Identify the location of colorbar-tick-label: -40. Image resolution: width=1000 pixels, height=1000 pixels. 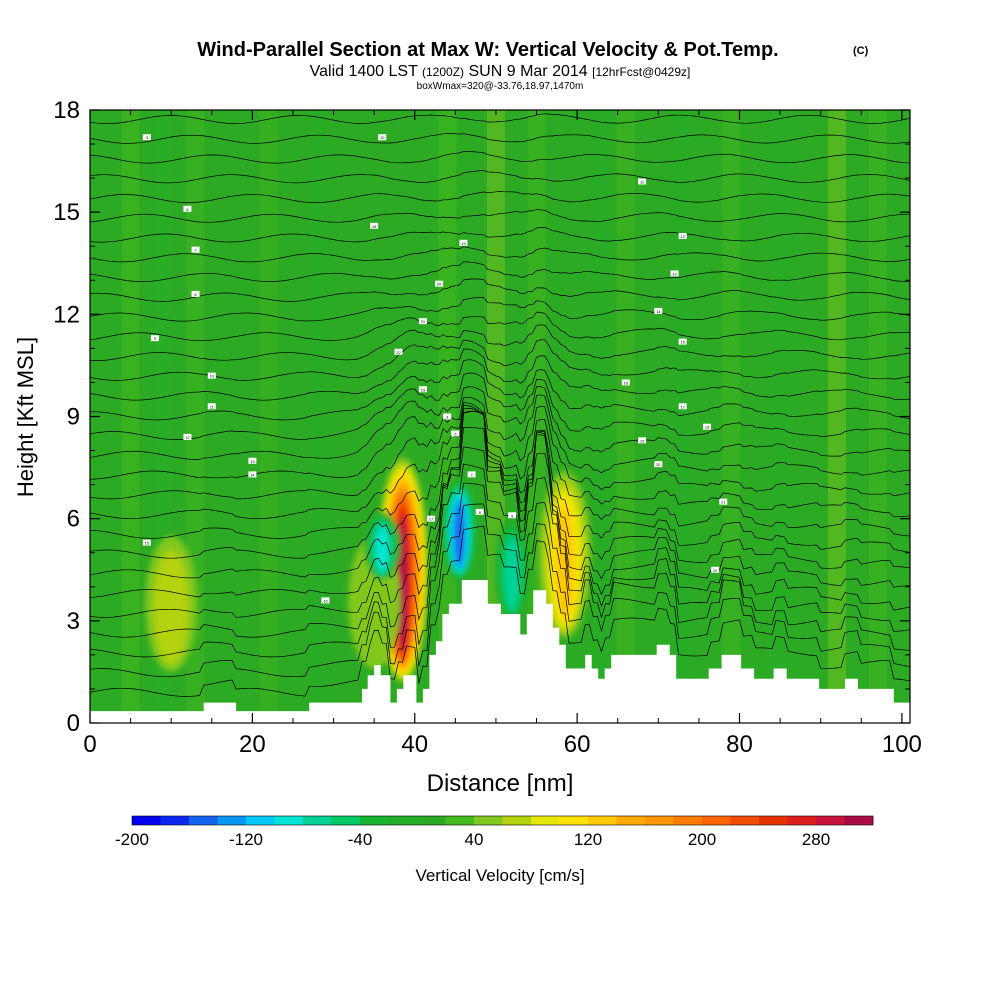
(360, 839).